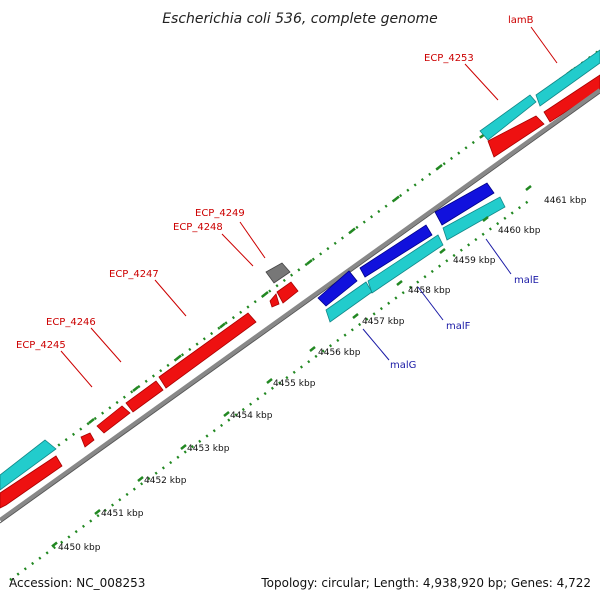  What do you see at coordinates (122, 514) in the screenshot?
I see `tick-label-4451: 4451 kbp` at bounding box center [122, 514].